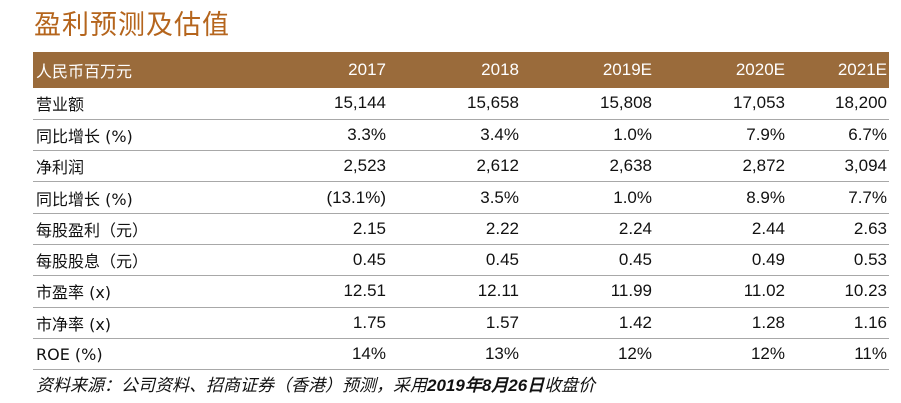  What do you see at coordinates (500, 69) in the screenshot?
I see `header-year-2018: 2018` at bounding box center [500, 69].